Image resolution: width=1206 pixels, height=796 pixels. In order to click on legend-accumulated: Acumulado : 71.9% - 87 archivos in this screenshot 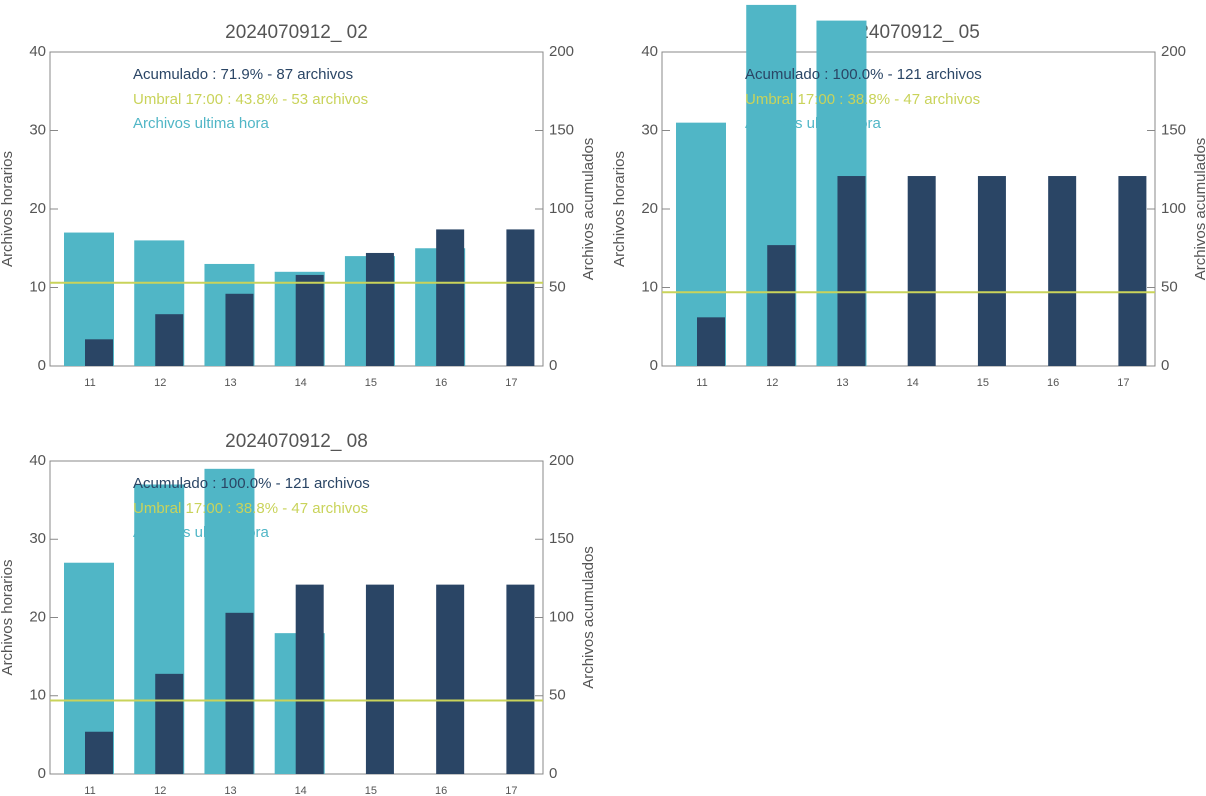, I will do `click(243, 74)`.